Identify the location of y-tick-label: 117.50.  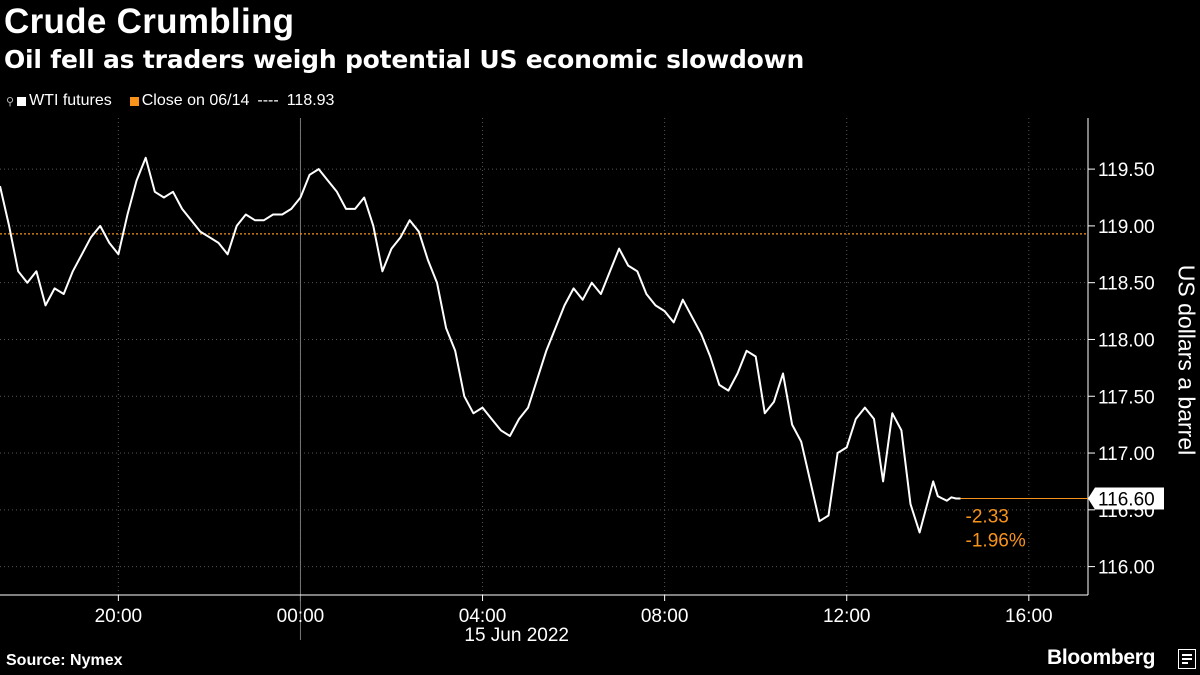
(1126, 397).